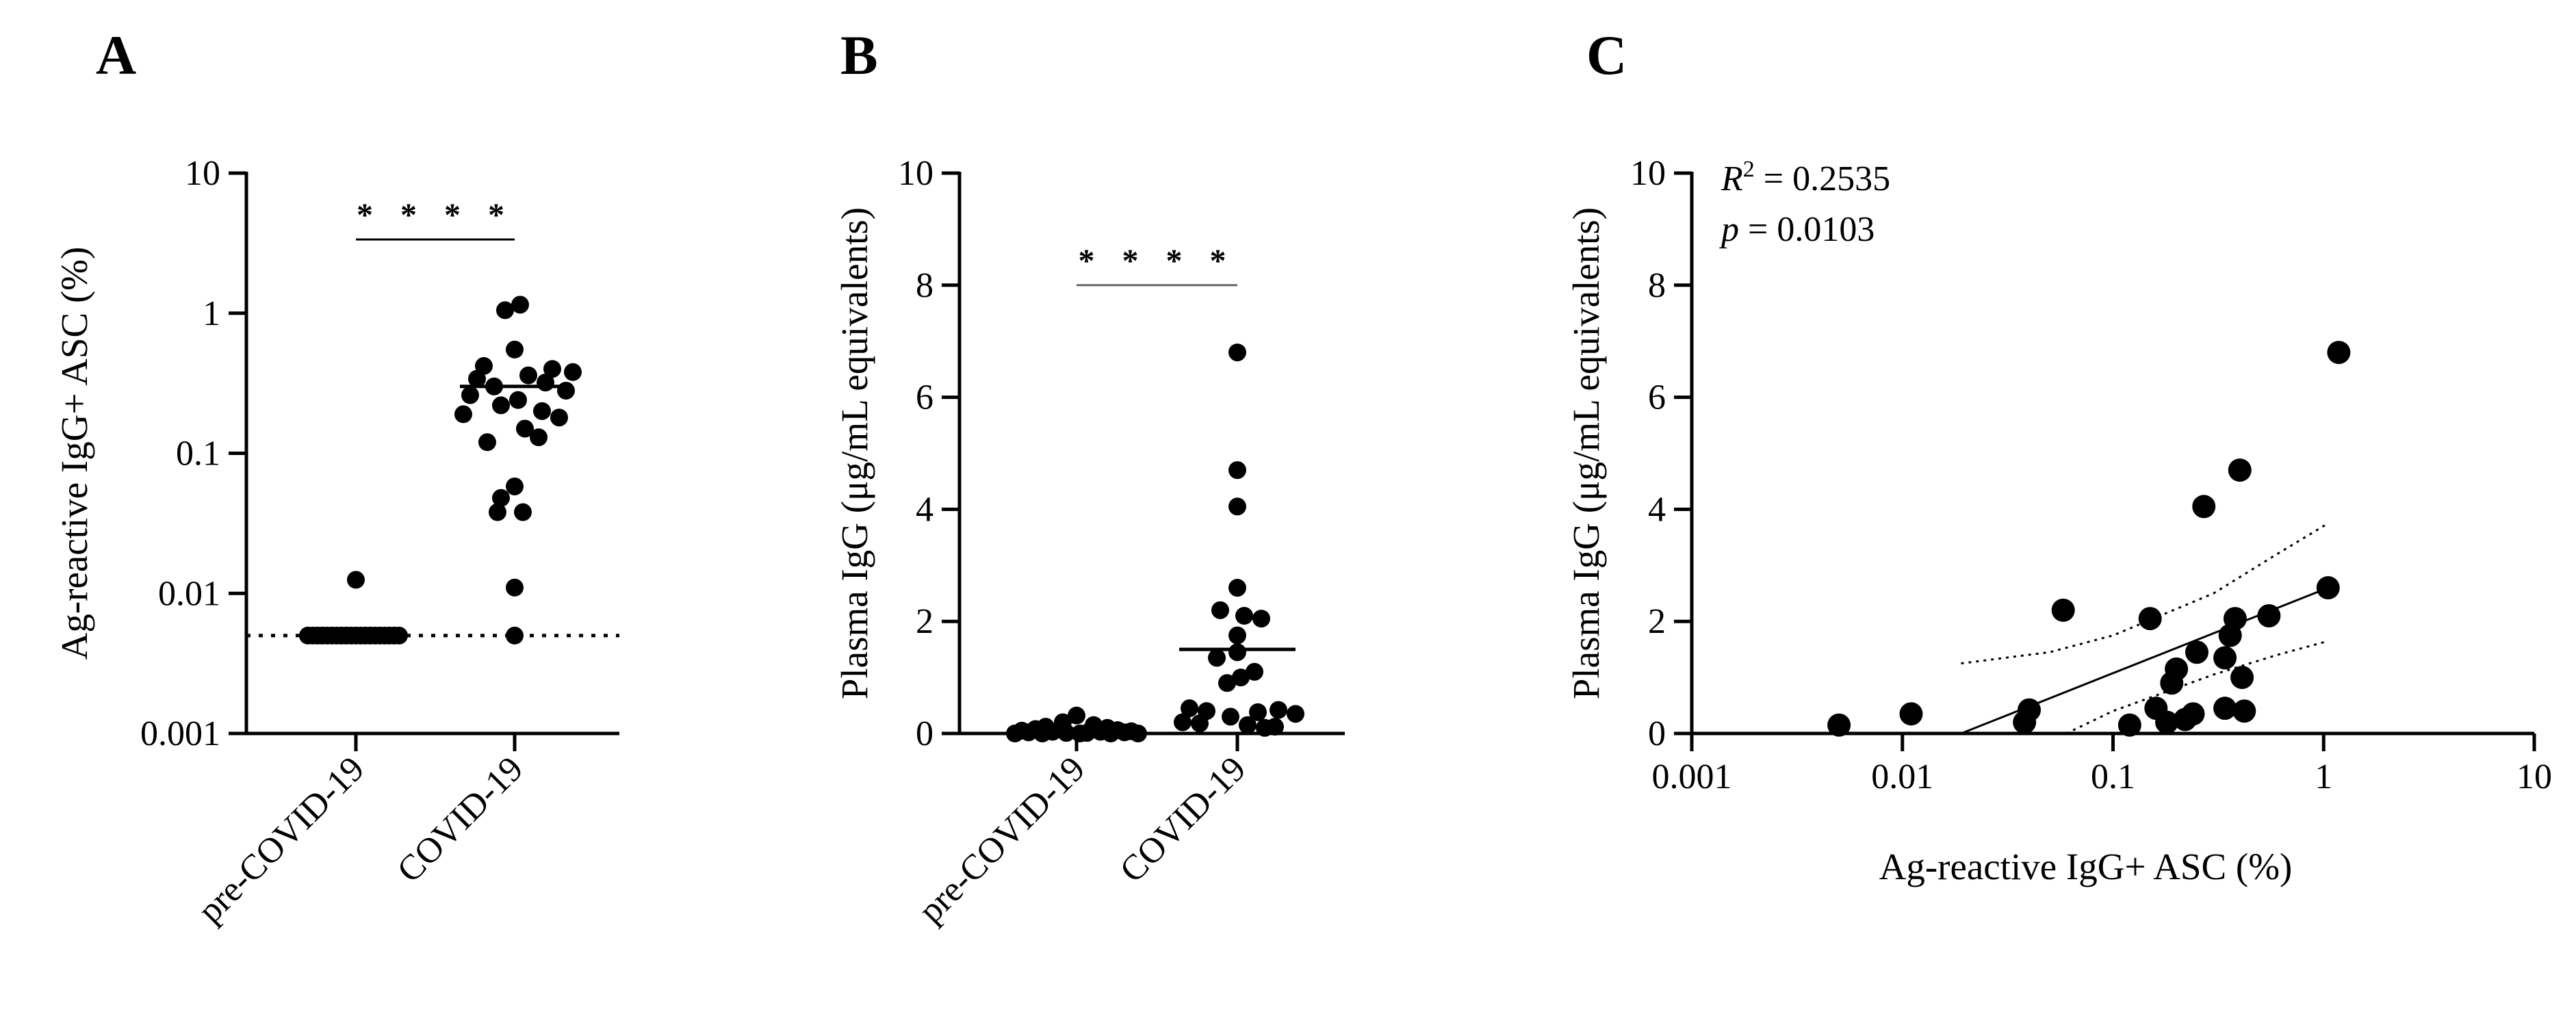 The height and width of the screenshot is (1027, 2576). What do you see at coordinates (74, 453) in the screenshot?
I see `y-axis-title: Ag-reactive IgG+ ASC (%)` at bounding box center [74, 453].